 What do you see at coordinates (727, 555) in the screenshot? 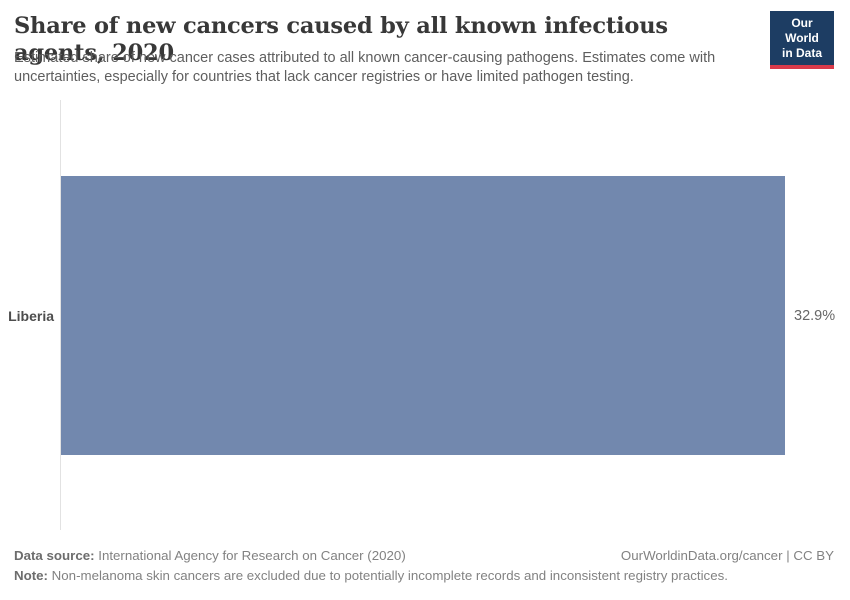
I see `footer-attribution-link: OurWorldinData.org/cancer | CC BY` at bounding box center [727, 555].